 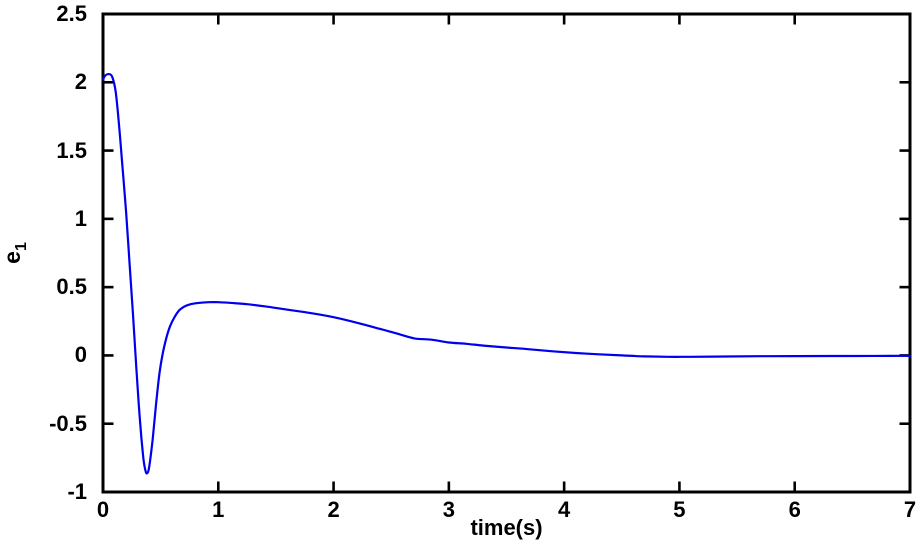 I want to click on y-tick-label: 2, so click(x=80, y=82).